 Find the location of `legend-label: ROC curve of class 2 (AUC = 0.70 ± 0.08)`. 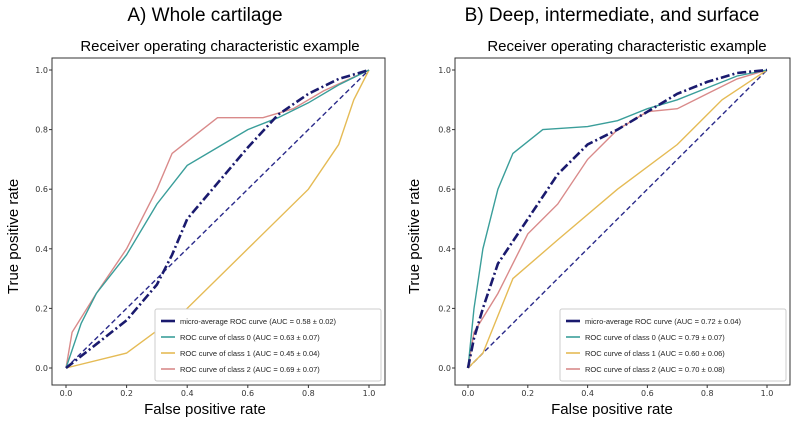

legend-label: ROC curve of class 2 (AUC = 0.70 ± 0.08) is located at coordinates (655, 369).